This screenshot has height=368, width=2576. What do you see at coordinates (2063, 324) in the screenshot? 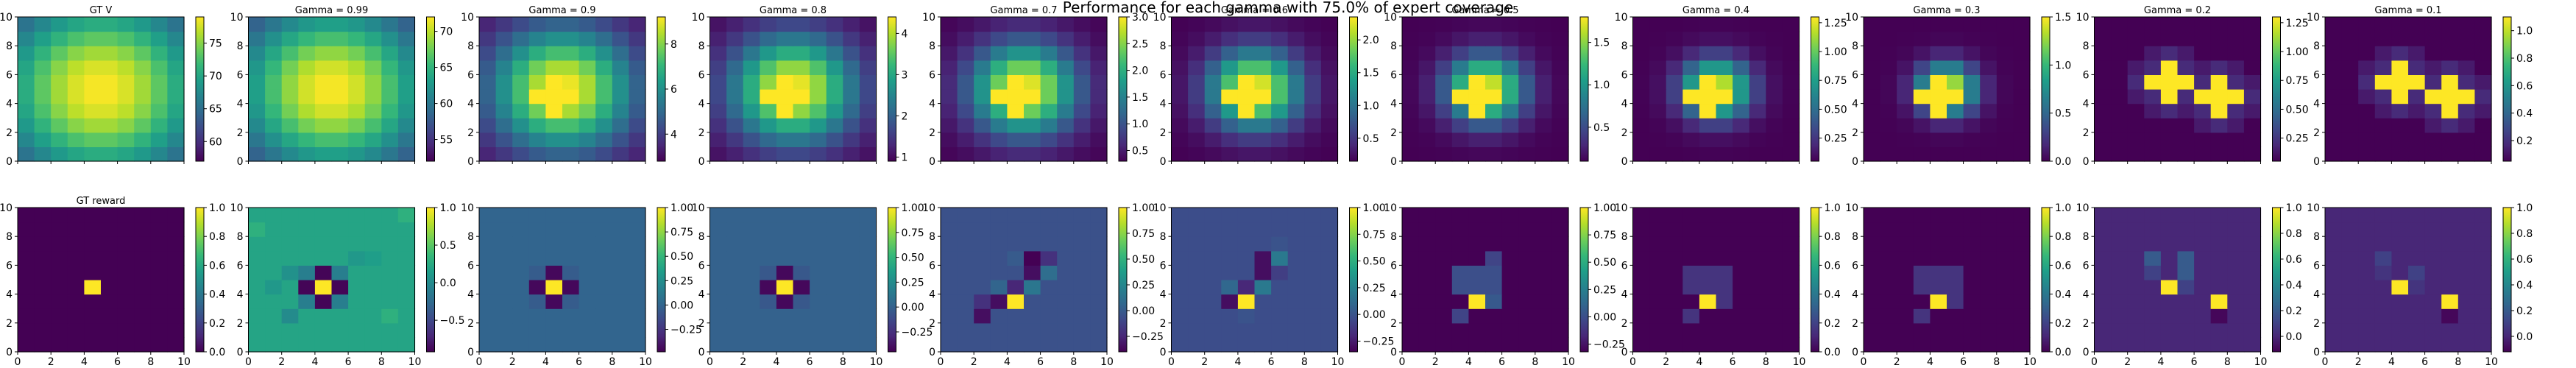
I see `colorbar-tick-label: 0.2` at bounding box center [2063, 324].